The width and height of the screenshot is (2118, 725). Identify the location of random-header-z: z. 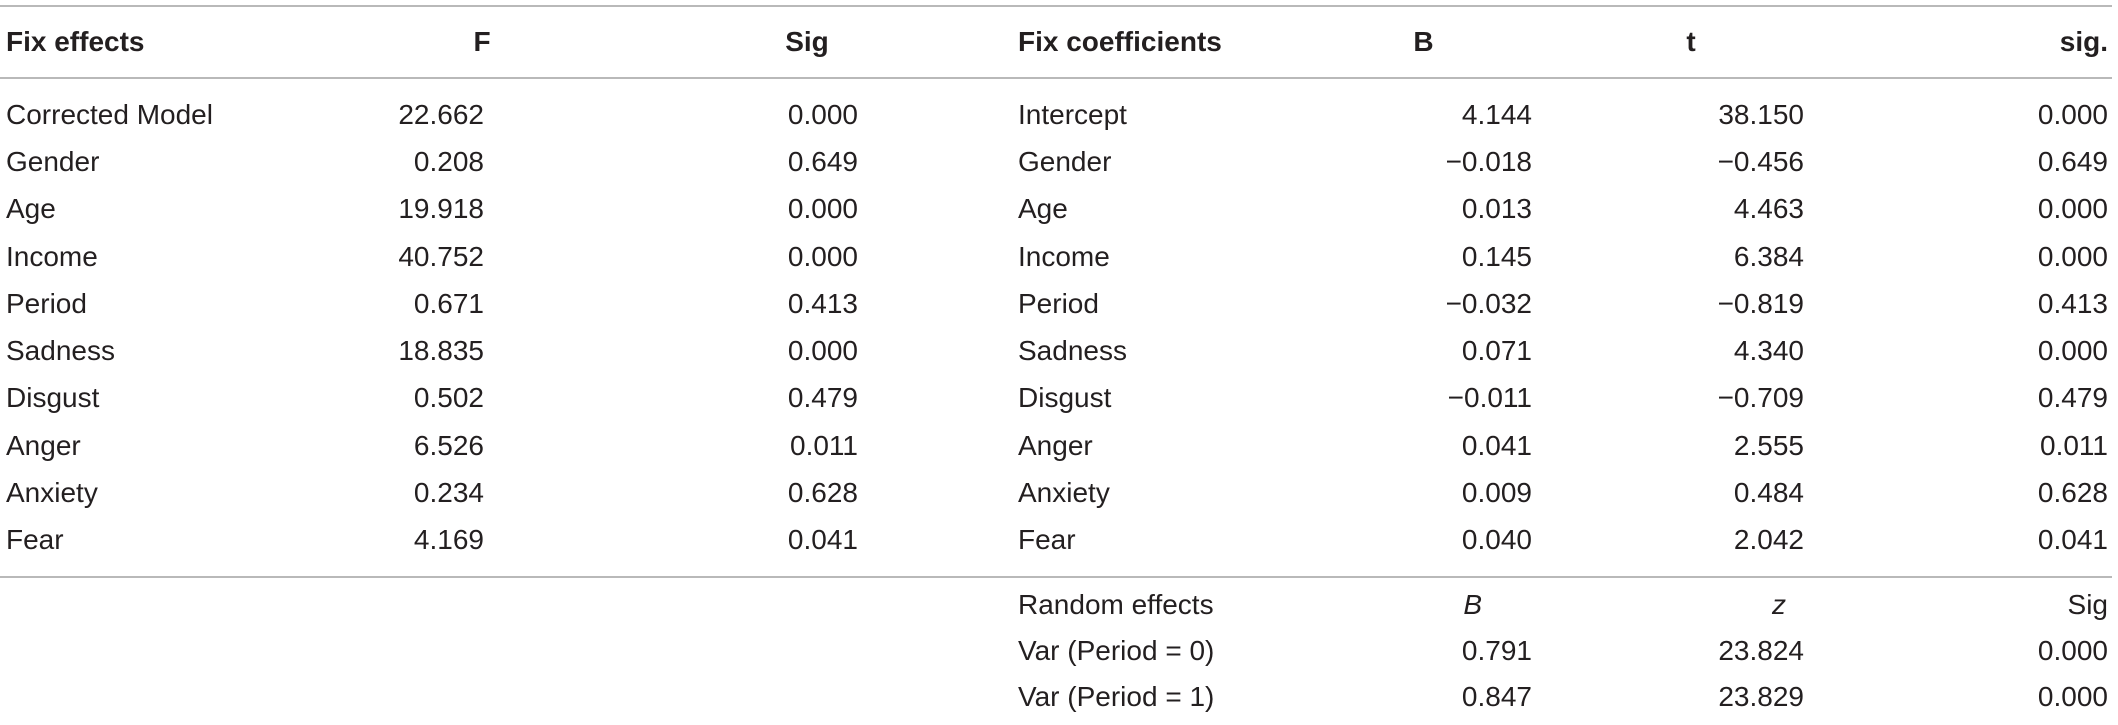
(1682, 601).